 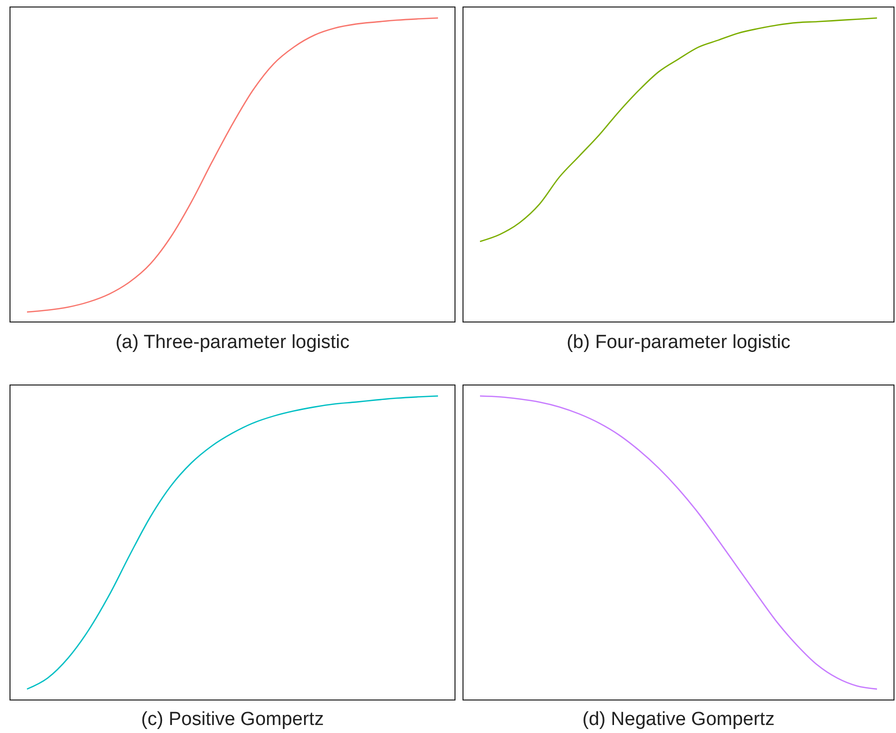 I want to click on text: (a) Three-parameter logistic, so click(x=232, y=343).